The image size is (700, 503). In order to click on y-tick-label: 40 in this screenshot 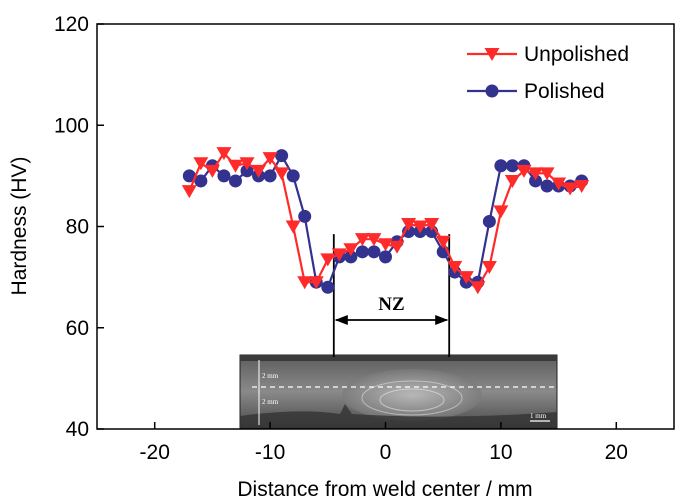, I will do `click(77, 429)`.